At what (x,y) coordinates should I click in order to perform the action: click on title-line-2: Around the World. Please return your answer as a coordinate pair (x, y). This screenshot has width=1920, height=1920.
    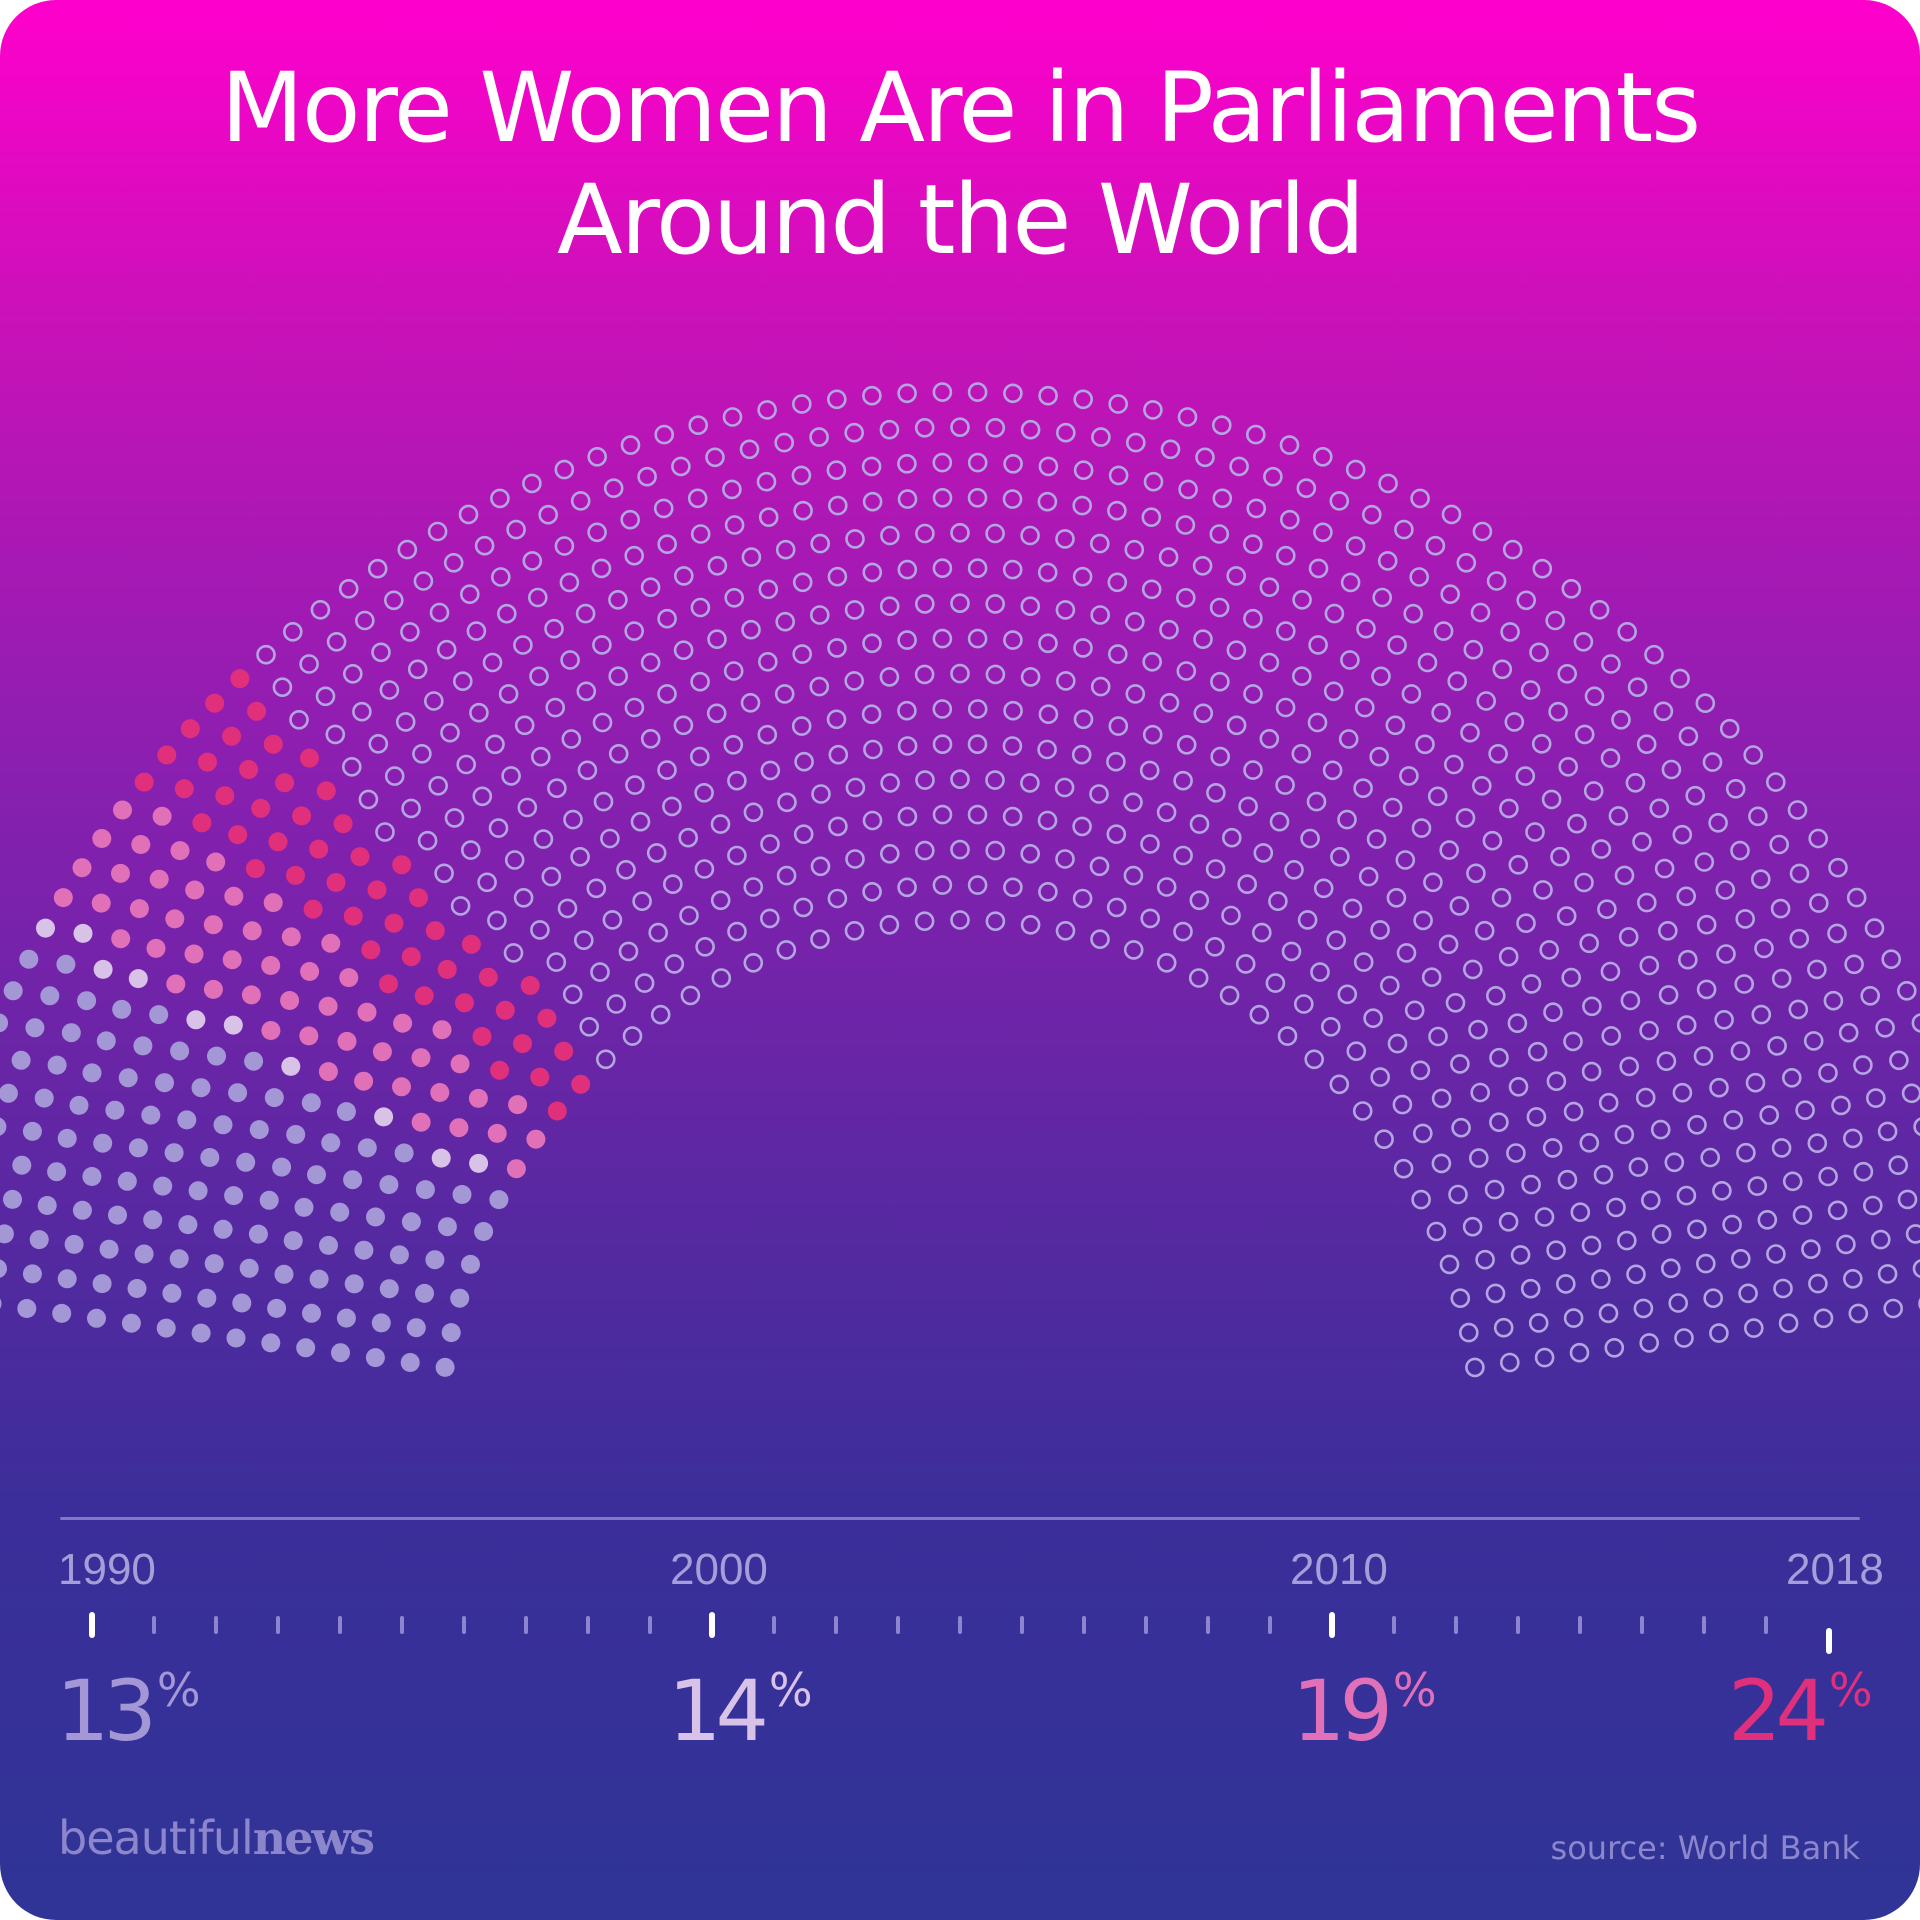
    Looking at the image, I should click on (960, 220).